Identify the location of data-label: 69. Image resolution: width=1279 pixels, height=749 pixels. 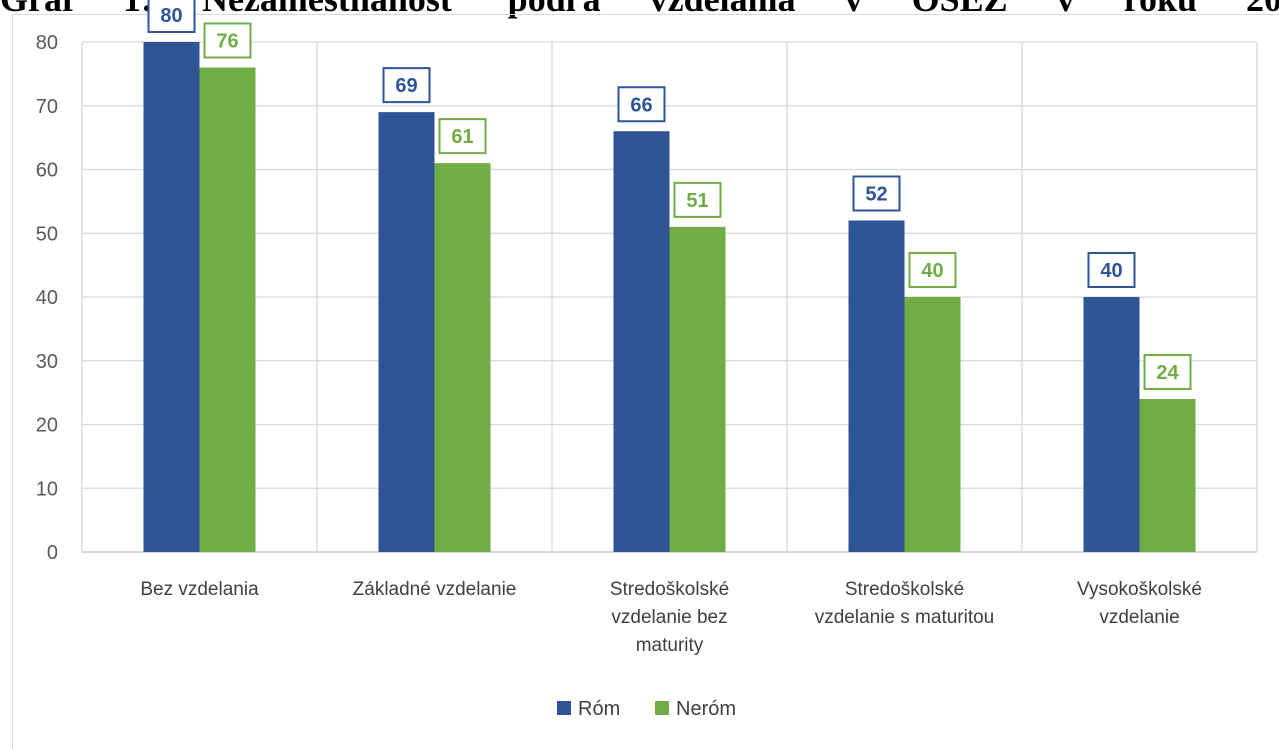
(406, 86).